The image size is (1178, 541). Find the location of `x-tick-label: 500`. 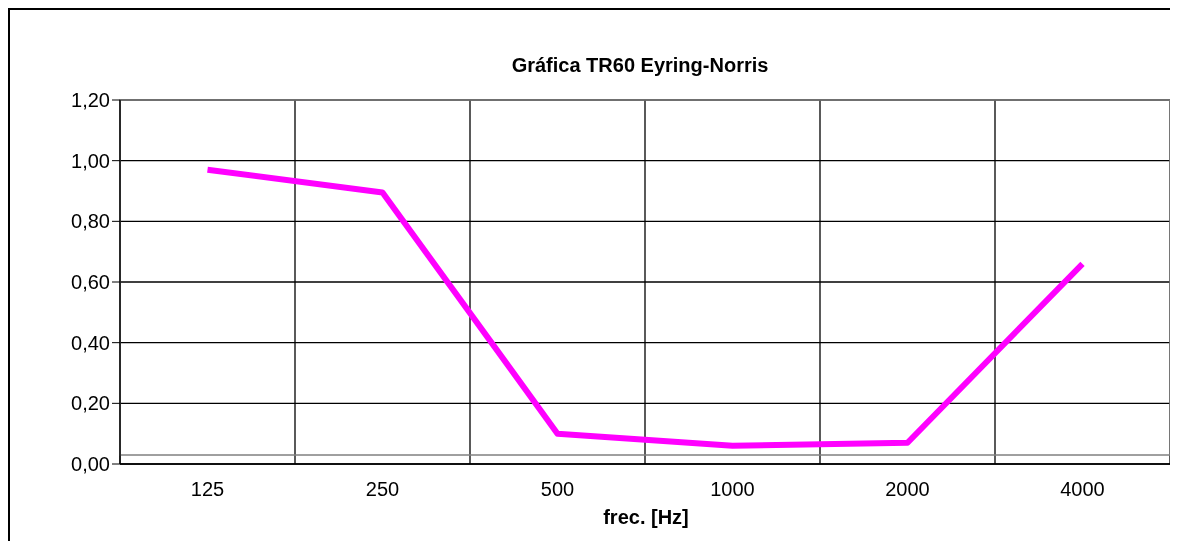

x-tick-label: 500 is located at coordinates (557, 489).